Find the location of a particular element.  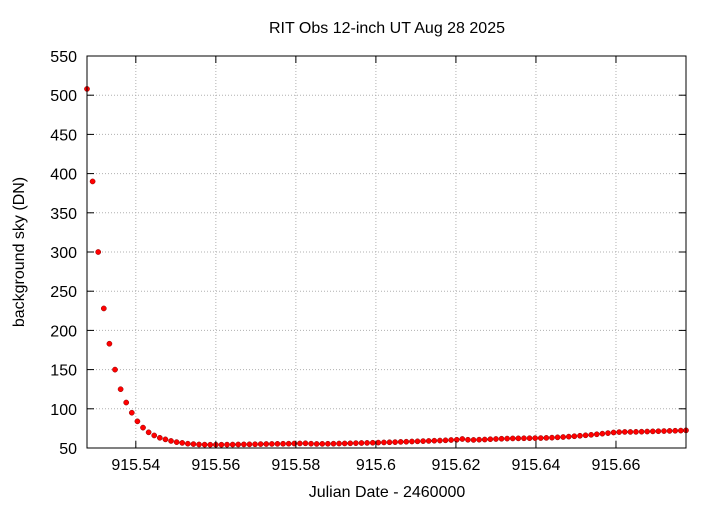

y-tick-label: 100 is located at coordinates (63, 410).